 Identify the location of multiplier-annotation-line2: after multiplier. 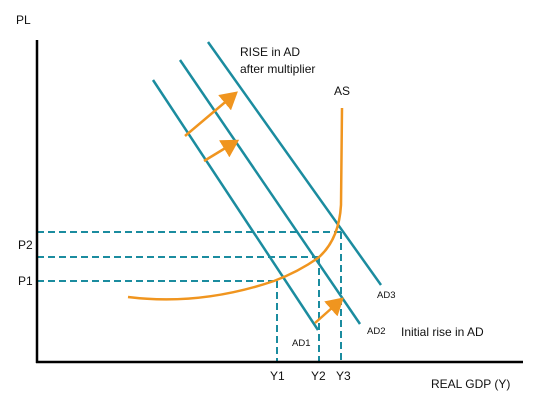
(277, 69).